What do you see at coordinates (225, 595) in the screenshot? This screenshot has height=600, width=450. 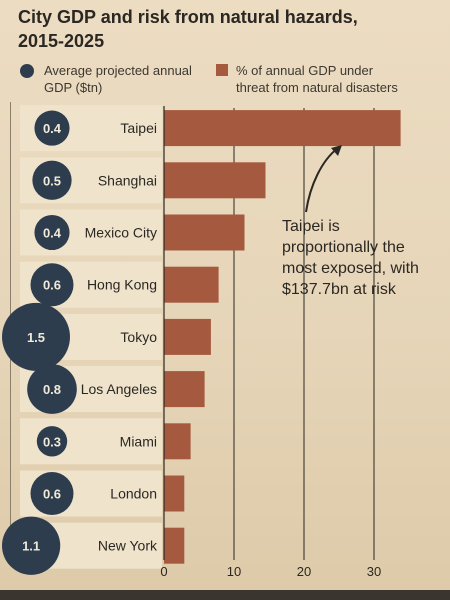 I see `page-bottom-edge` at bounding box center [225, 595].